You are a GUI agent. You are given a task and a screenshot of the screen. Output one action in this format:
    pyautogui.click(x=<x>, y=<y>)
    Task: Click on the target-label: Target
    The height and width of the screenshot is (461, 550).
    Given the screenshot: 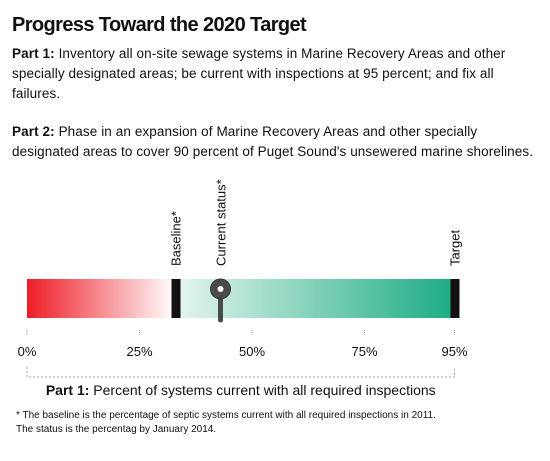 What is the action you would take?
    pyautogui.click(x=455, y=247)
    